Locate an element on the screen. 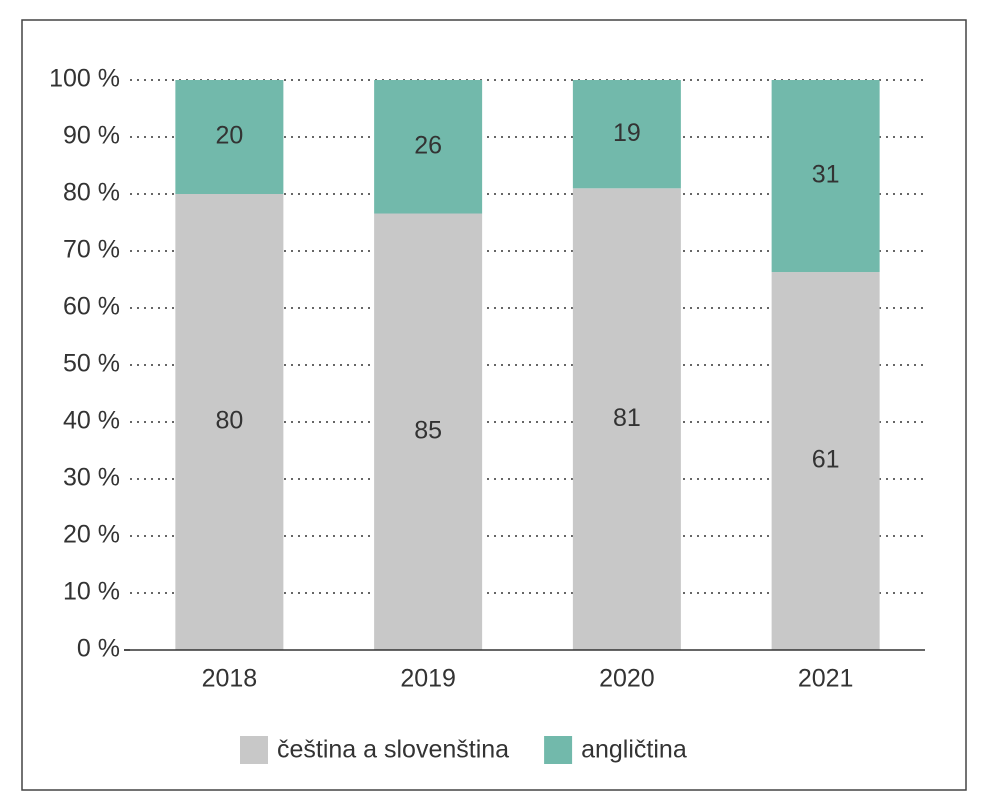 This screenshot has height=800, width=984. y-tick-label: 50 % is located at coordinates (91, 364).